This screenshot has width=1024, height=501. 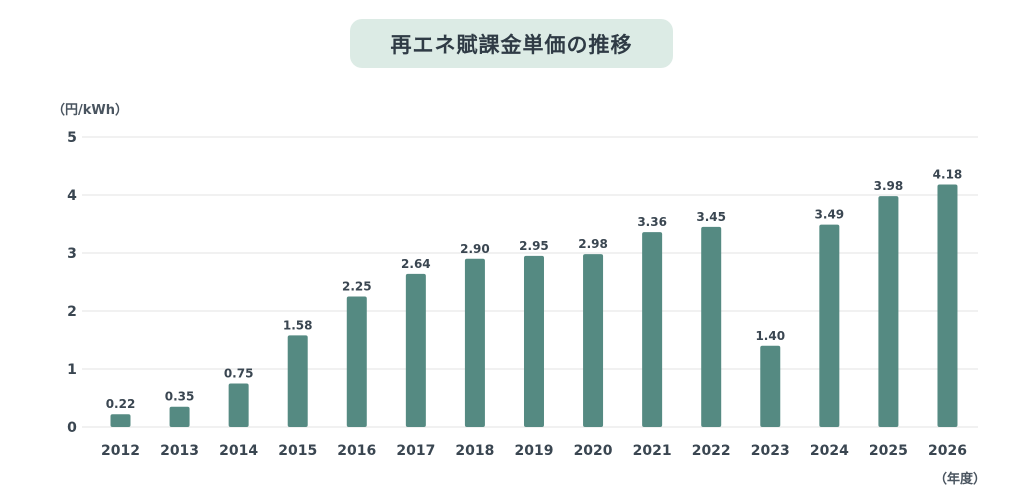 What do you see at coordinates (829, 451) in the screenshot?
I see `x-tick-label: 2024` at bounding box center [829, 451].